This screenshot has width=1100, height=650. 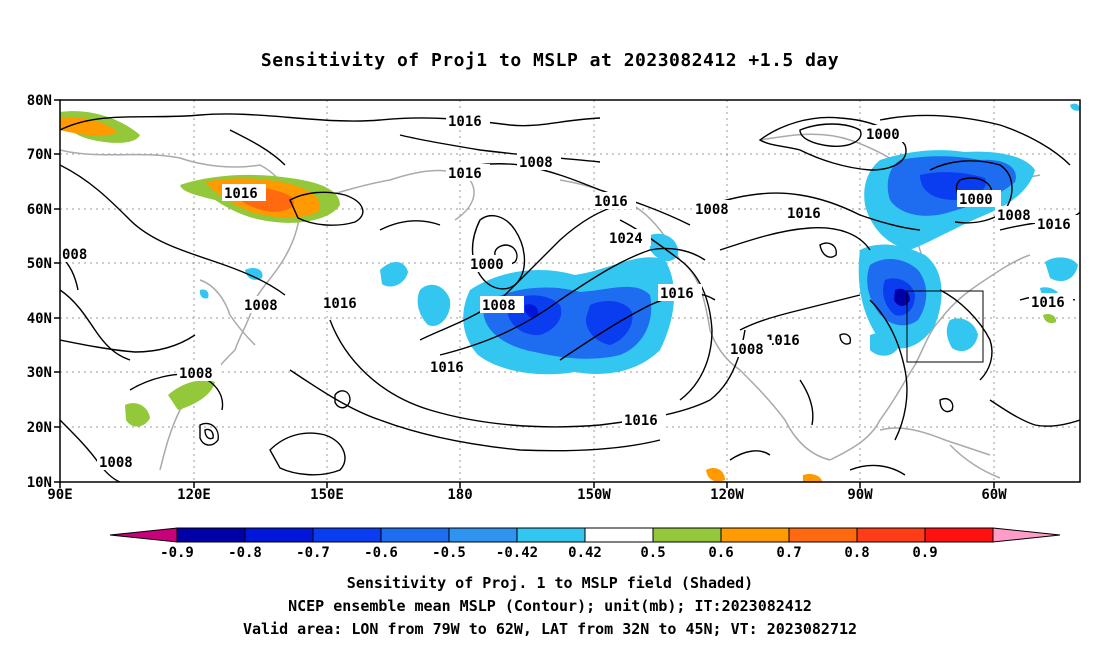 I want to click on colorbar-label: -0.8, so click(x=245, y=553).